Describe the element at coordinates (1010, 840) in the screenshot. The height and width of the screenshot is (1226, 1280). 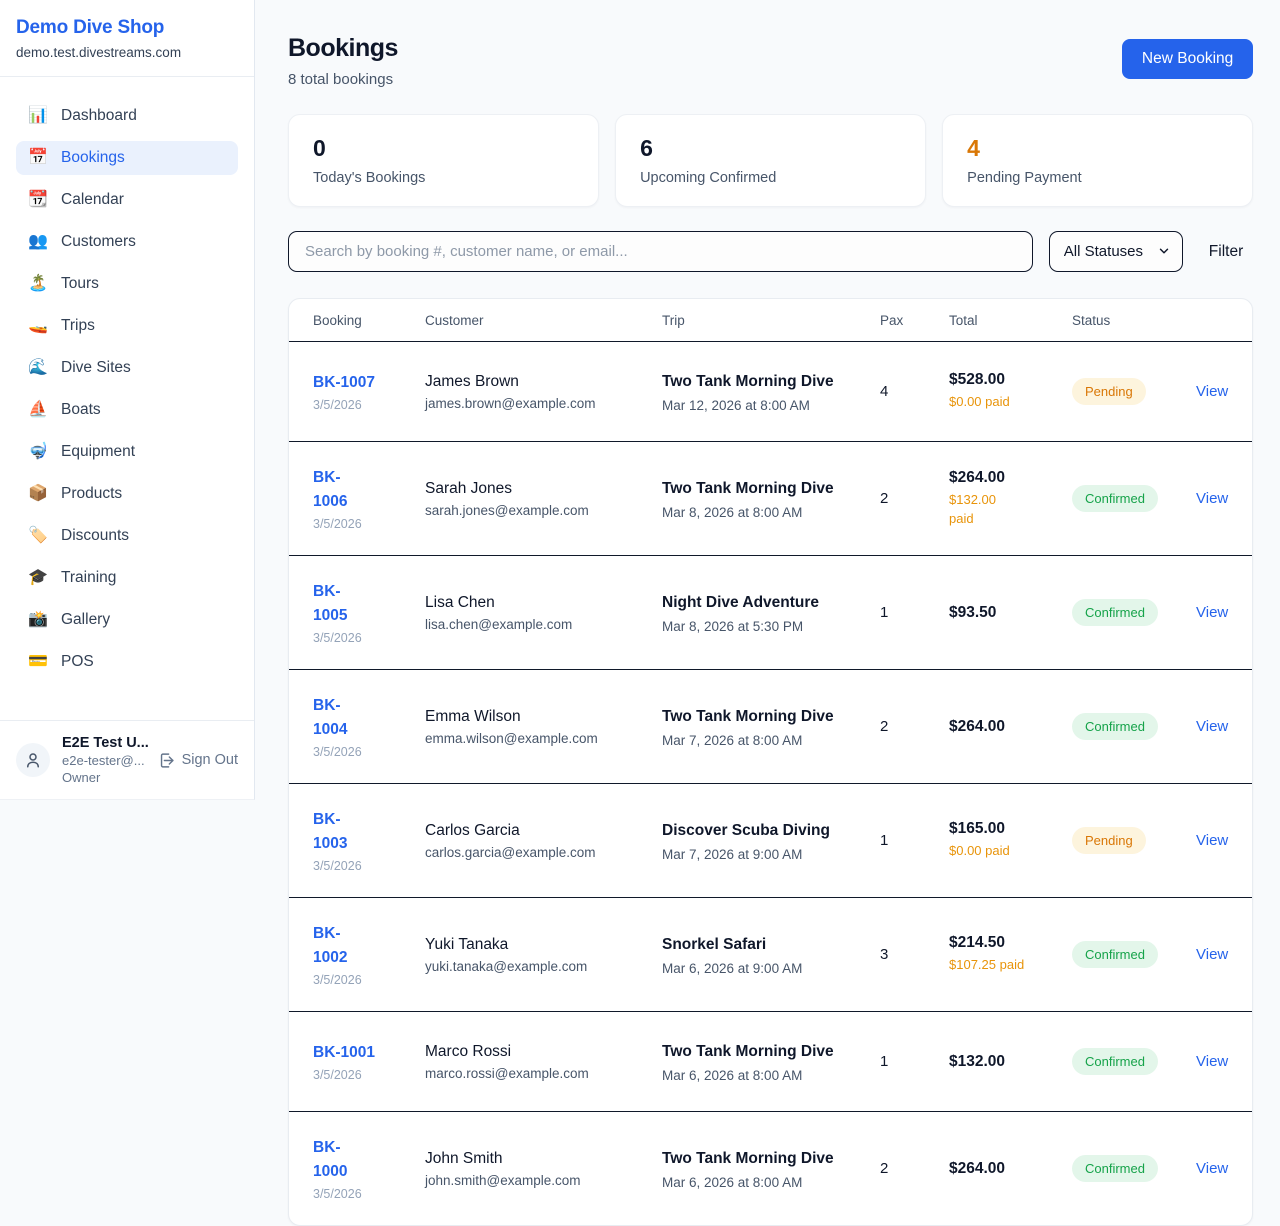
I see `total-cell: $165.00 $0.00 paid` at that location.